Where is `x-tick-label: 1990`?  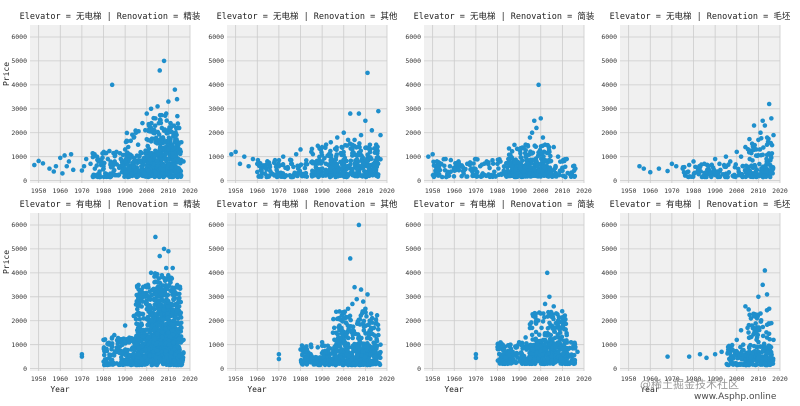
x-tick-label: 1990 is located at coordinates (125, 191).